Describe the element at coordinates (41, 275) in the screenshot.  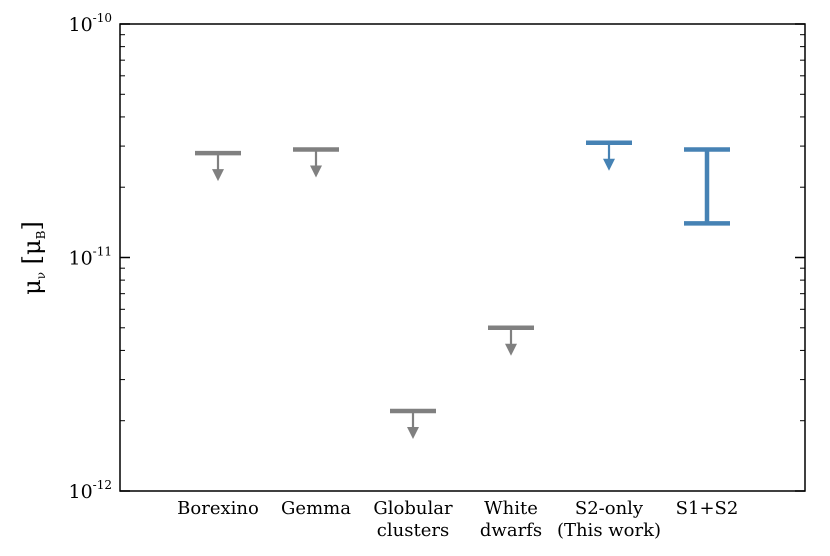
I see `y-axis-symbol-subscript: ν` at that location.